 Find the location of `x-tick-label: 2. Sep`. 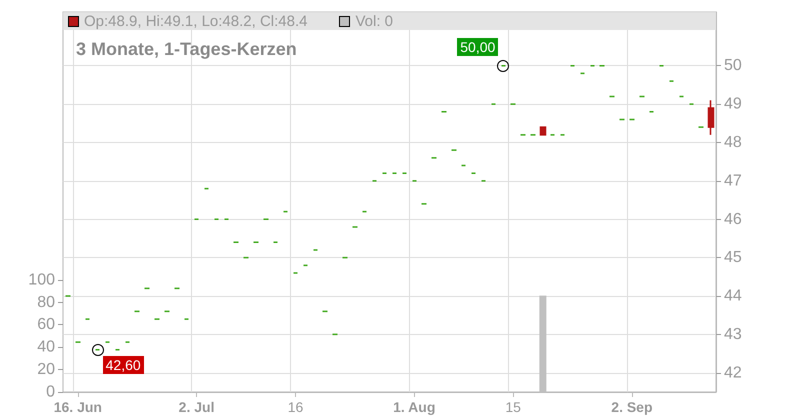

x-tick-label: 2. Sep is located at coordinates (632, 407).